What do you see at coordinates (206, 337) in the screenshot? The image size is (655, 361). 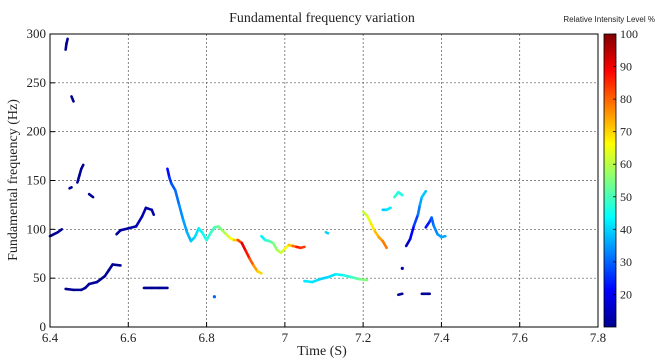 I see `x-tick-label: 6.8` at bounding box center [206, 337].